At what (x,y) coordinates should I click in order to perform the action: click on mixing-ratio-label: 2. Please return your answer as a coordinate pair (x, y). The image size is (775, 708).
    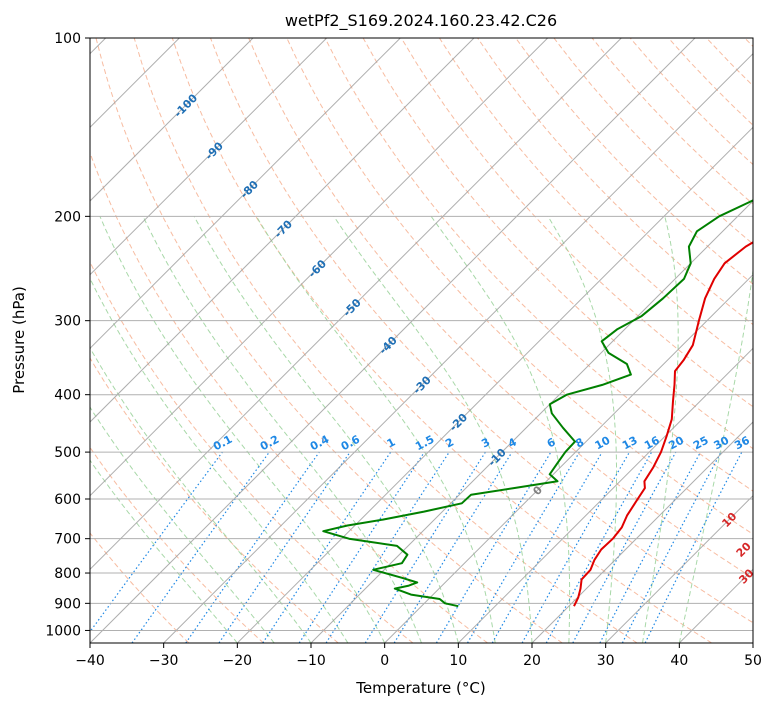
    Looking at the image, I should click on (449, 442).